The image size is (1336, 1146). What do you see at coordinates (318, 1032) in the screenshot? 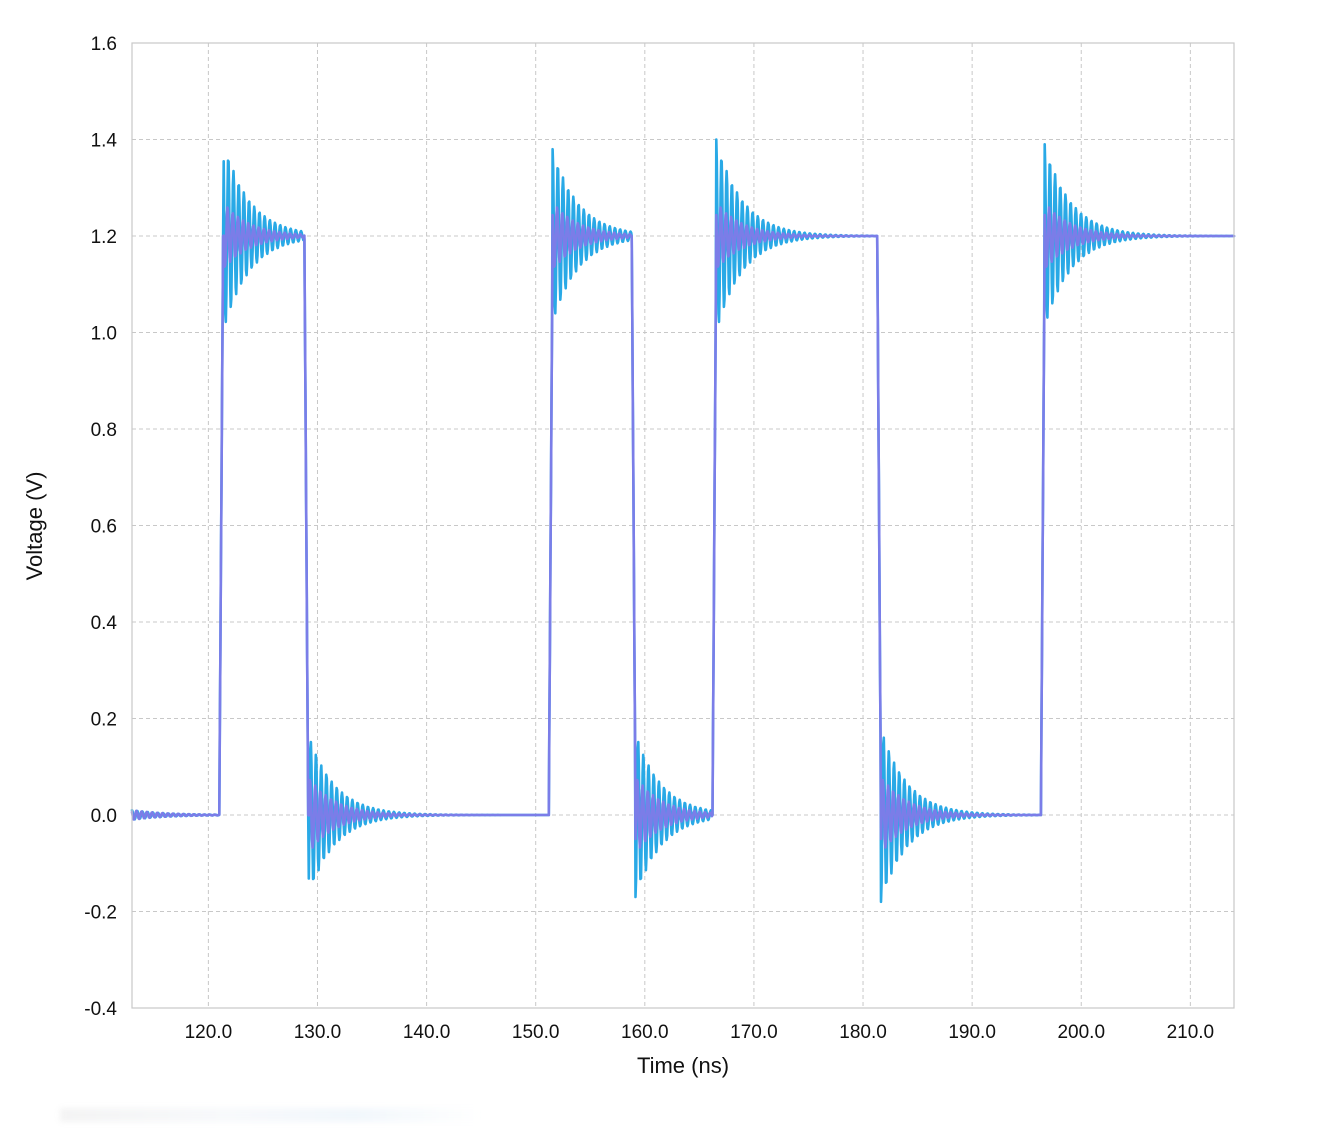
I see `x-tick-label: 130.0` at bounding box center [318, 1032].